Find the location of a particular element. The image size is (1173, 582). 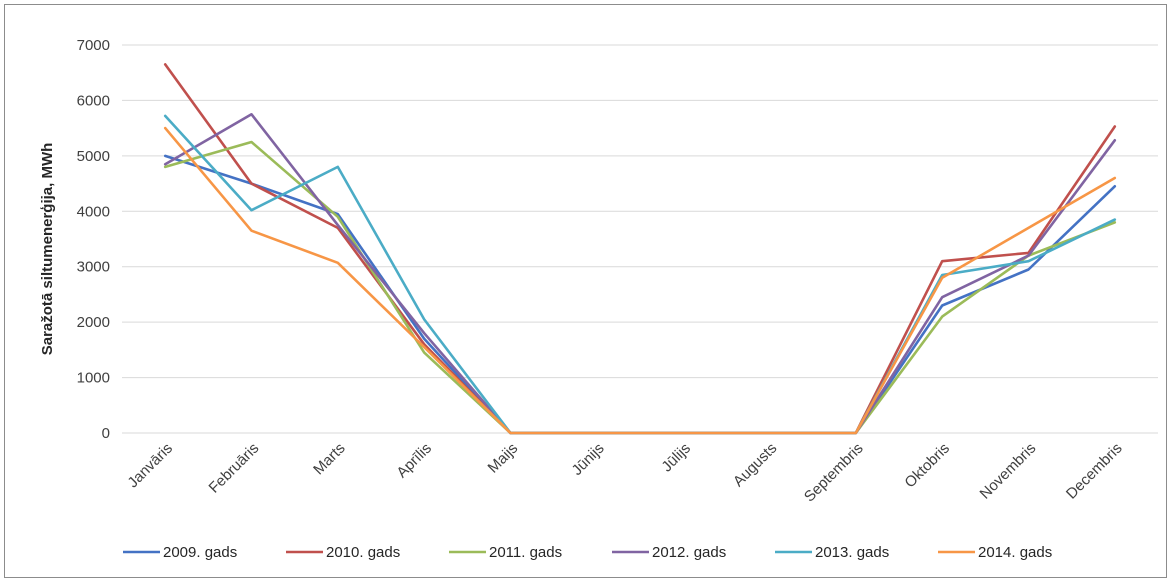

x-tick-label: Decembris is located at coordinates (1094, 471).